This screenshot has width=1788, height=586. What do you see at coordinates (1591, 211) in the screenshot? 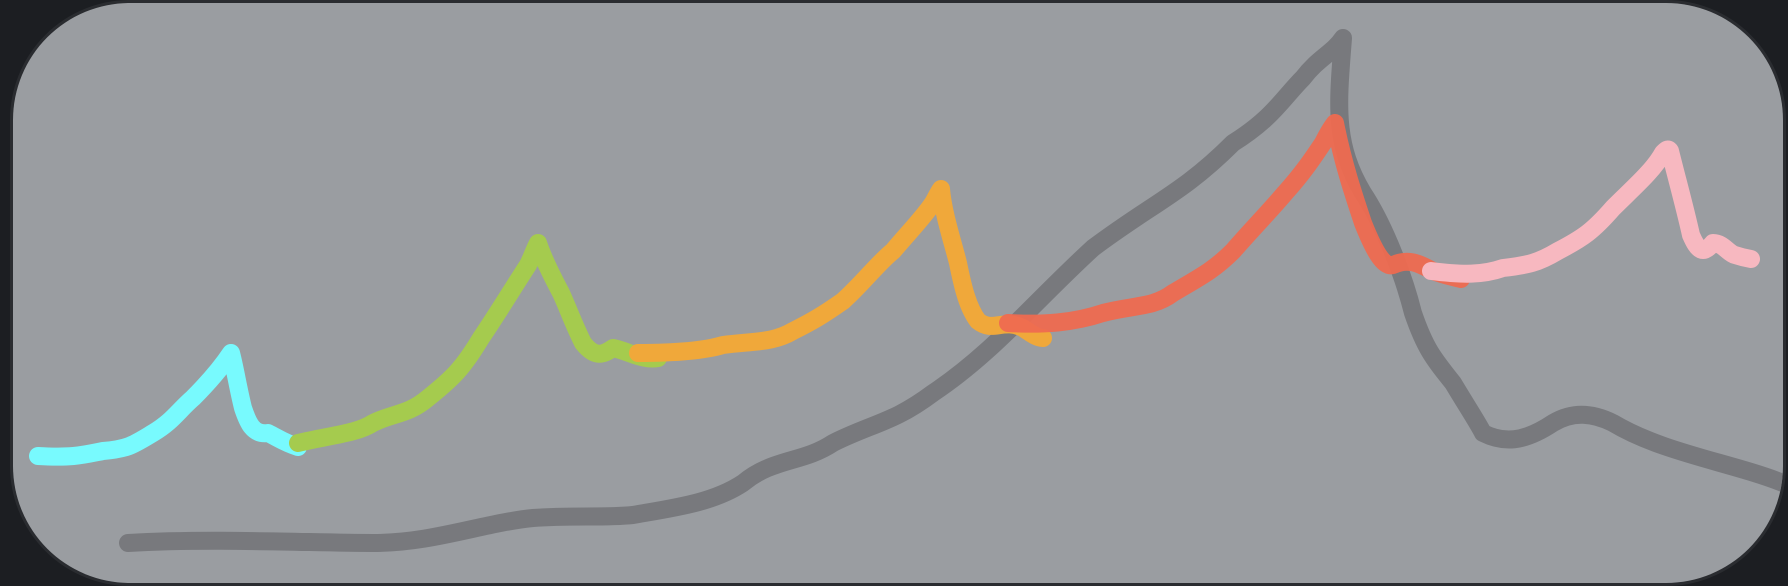
I see `pink-stroke` at bounding box center [1591, 211].